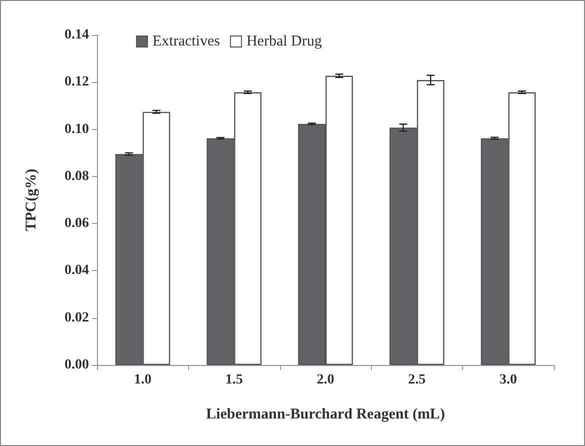 Image resolution: width=585 pixels, height=446 pixels. What do you see at coordinates (509, 380) in the screenshot?
I see `x-tick-label: 3.0` at bounding box center [509, 380].